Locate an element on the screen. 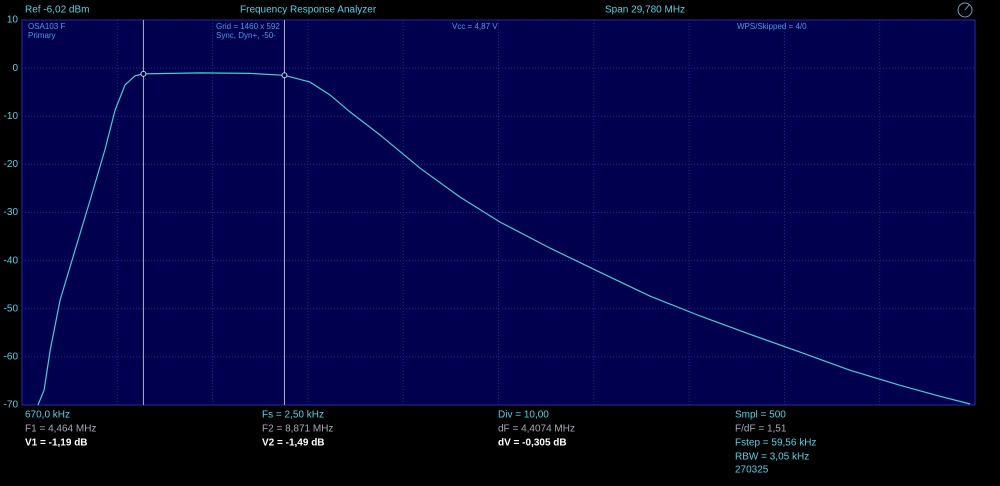 Image resolution: width=1000 pixels, height=486 pixels. y-tick-label: 0 is located at coordinates (15, 68).